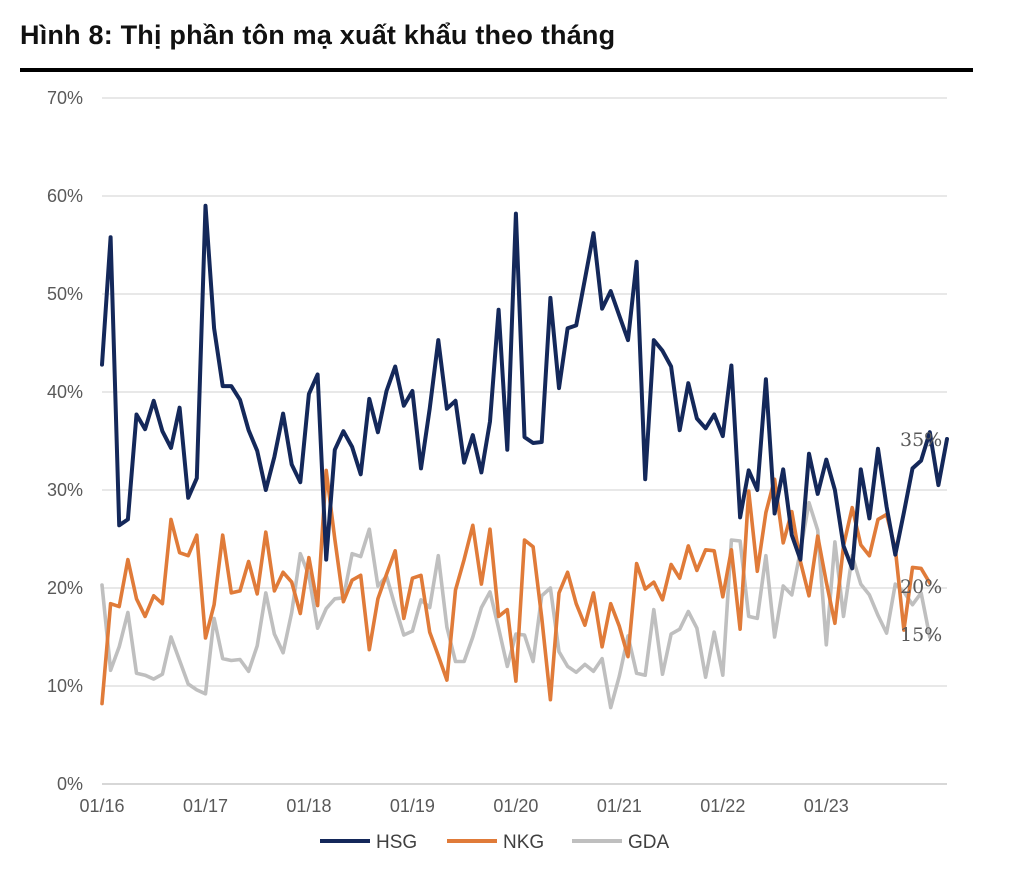 The height and width of the screenshot is (878, 1032). Describe the element at coordinates (921, 537) in the screenshot. I see `end-labels: 35% 20% 15%` at that location.